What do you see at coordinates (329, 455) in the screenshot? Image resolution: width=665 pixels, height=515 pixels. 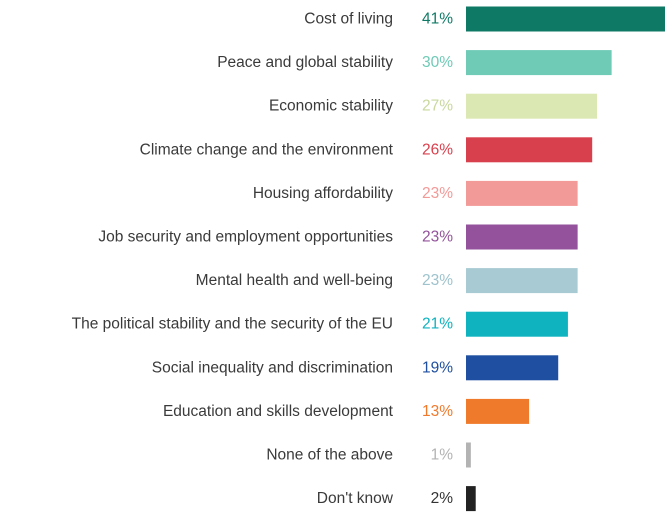 I see `category-label: None of the above` at bounding box center [329, 455].